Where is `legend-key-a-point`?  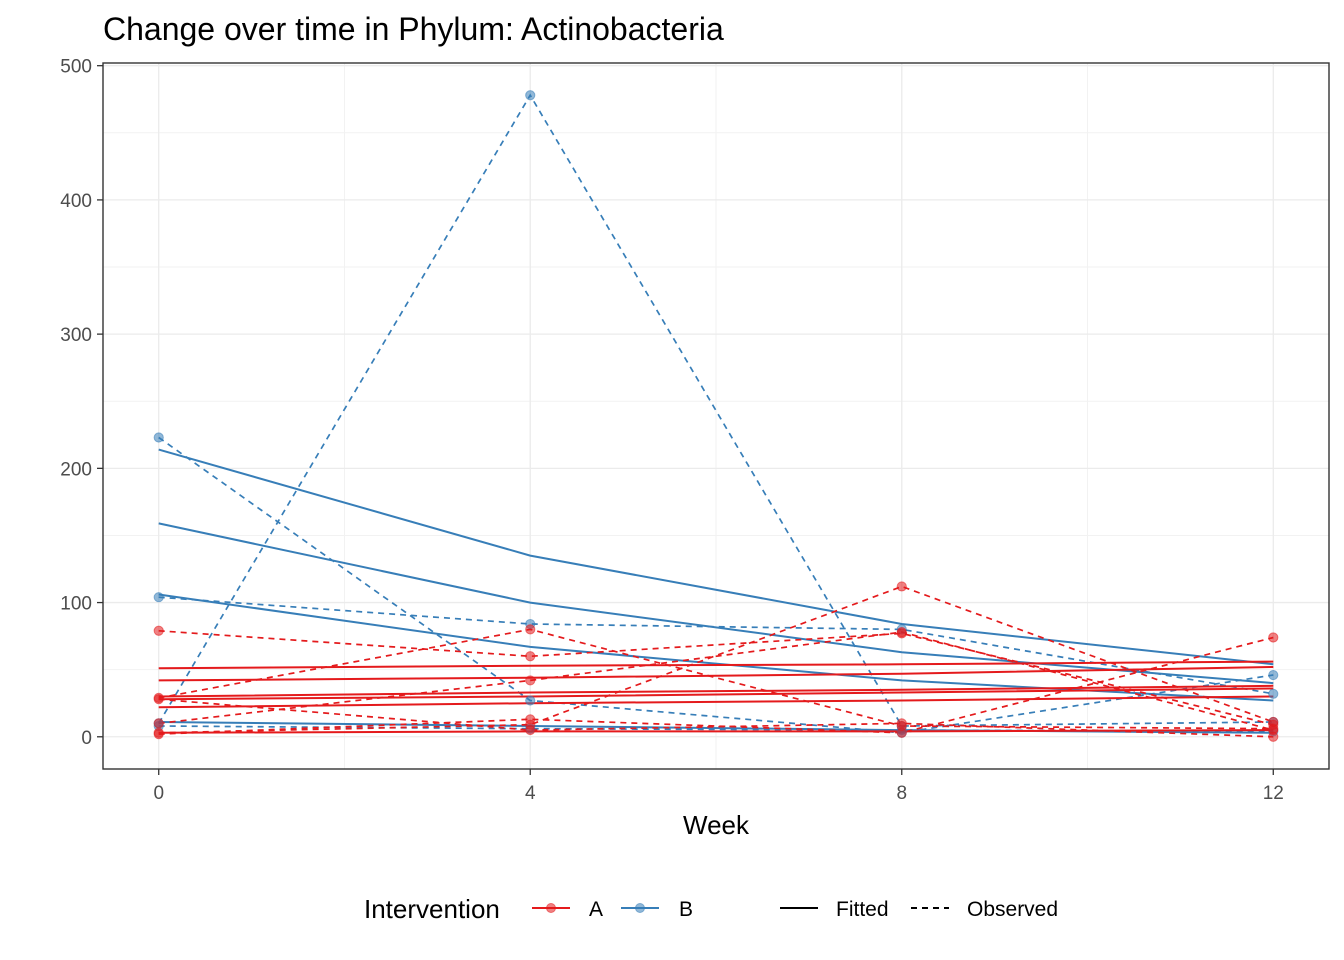 legend-key-a-point is located at coordinates (551, 908).